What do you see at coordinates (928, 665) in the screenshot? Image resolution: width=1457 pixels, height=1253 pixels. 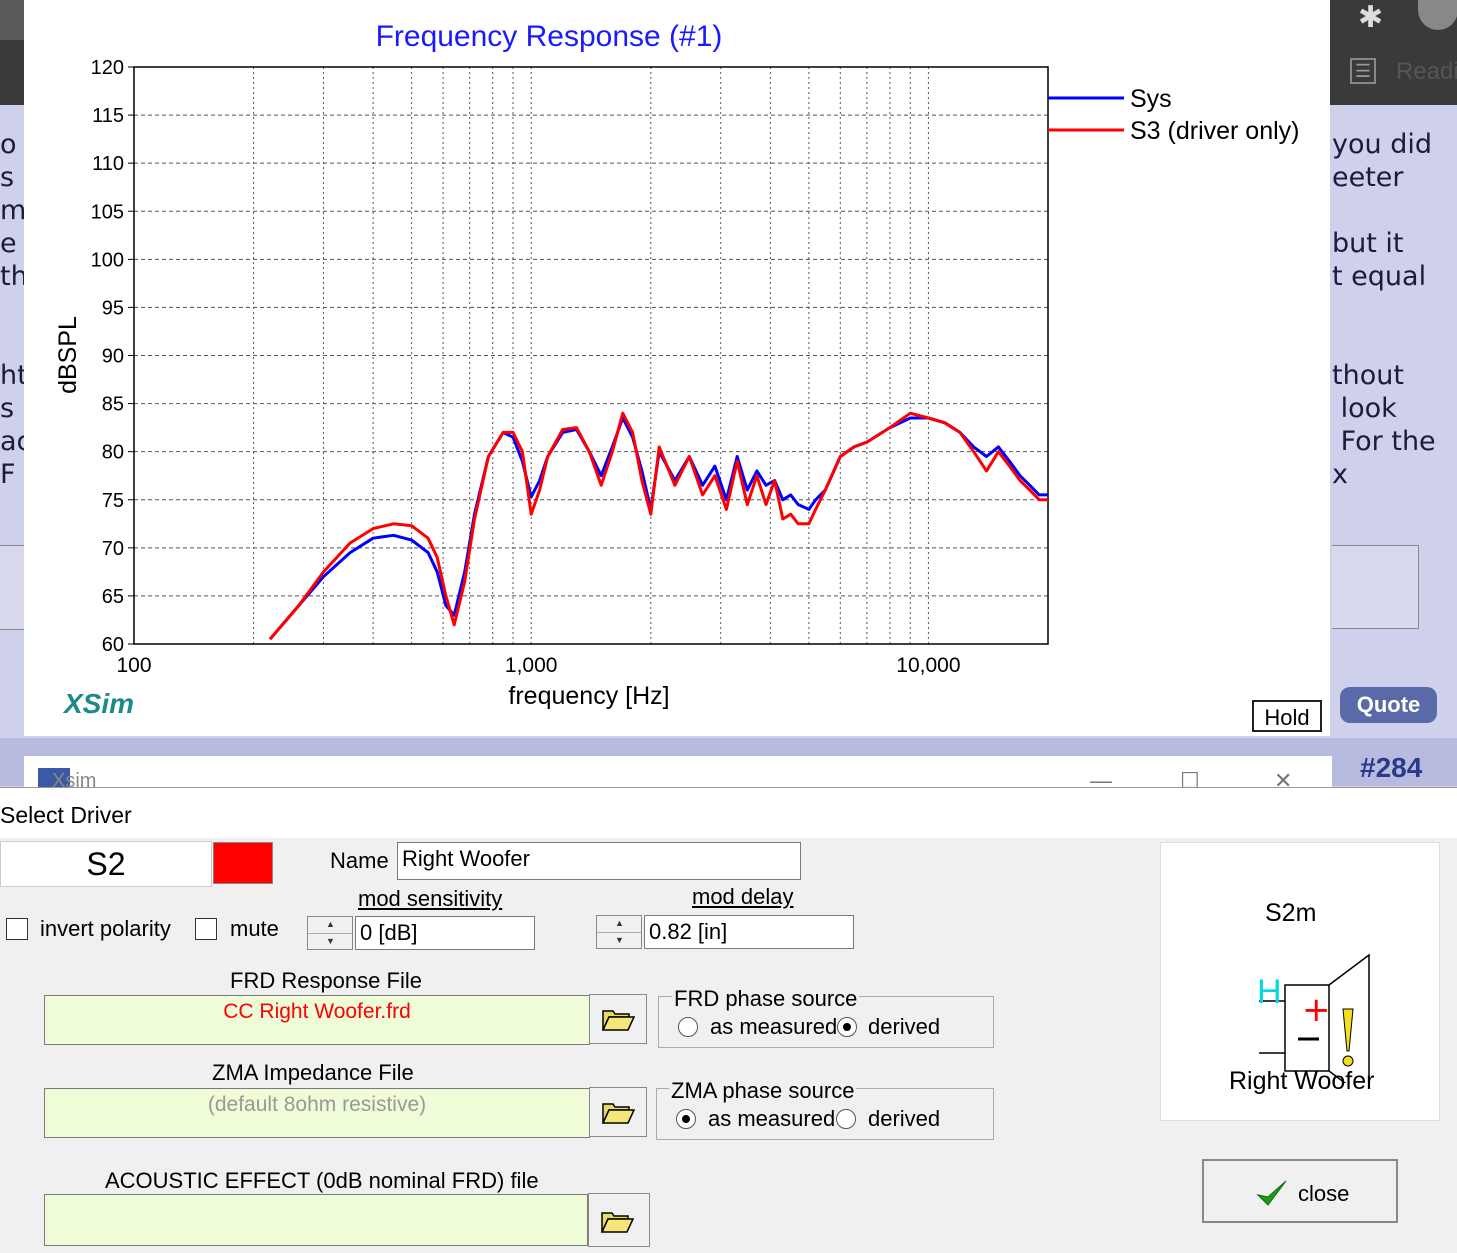 I see `x-tick-label: 10,000` at bounding box center [928, 665].